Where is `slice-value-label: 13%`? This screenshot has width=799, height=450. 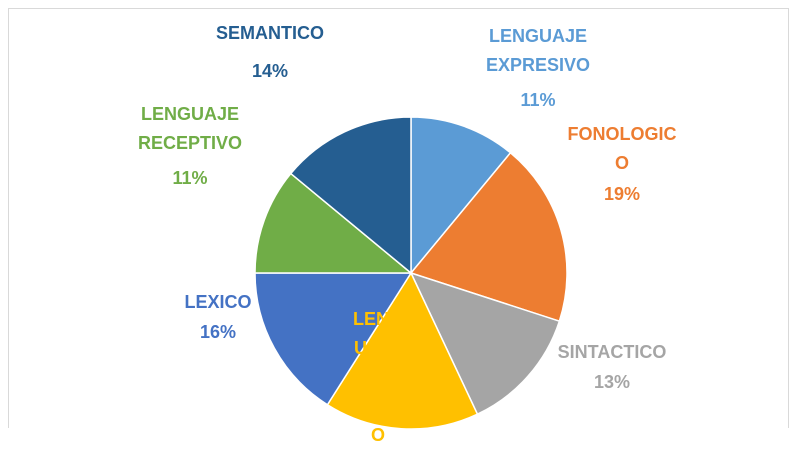 slice-value-label: 13% is located at coordinates (612, 382).